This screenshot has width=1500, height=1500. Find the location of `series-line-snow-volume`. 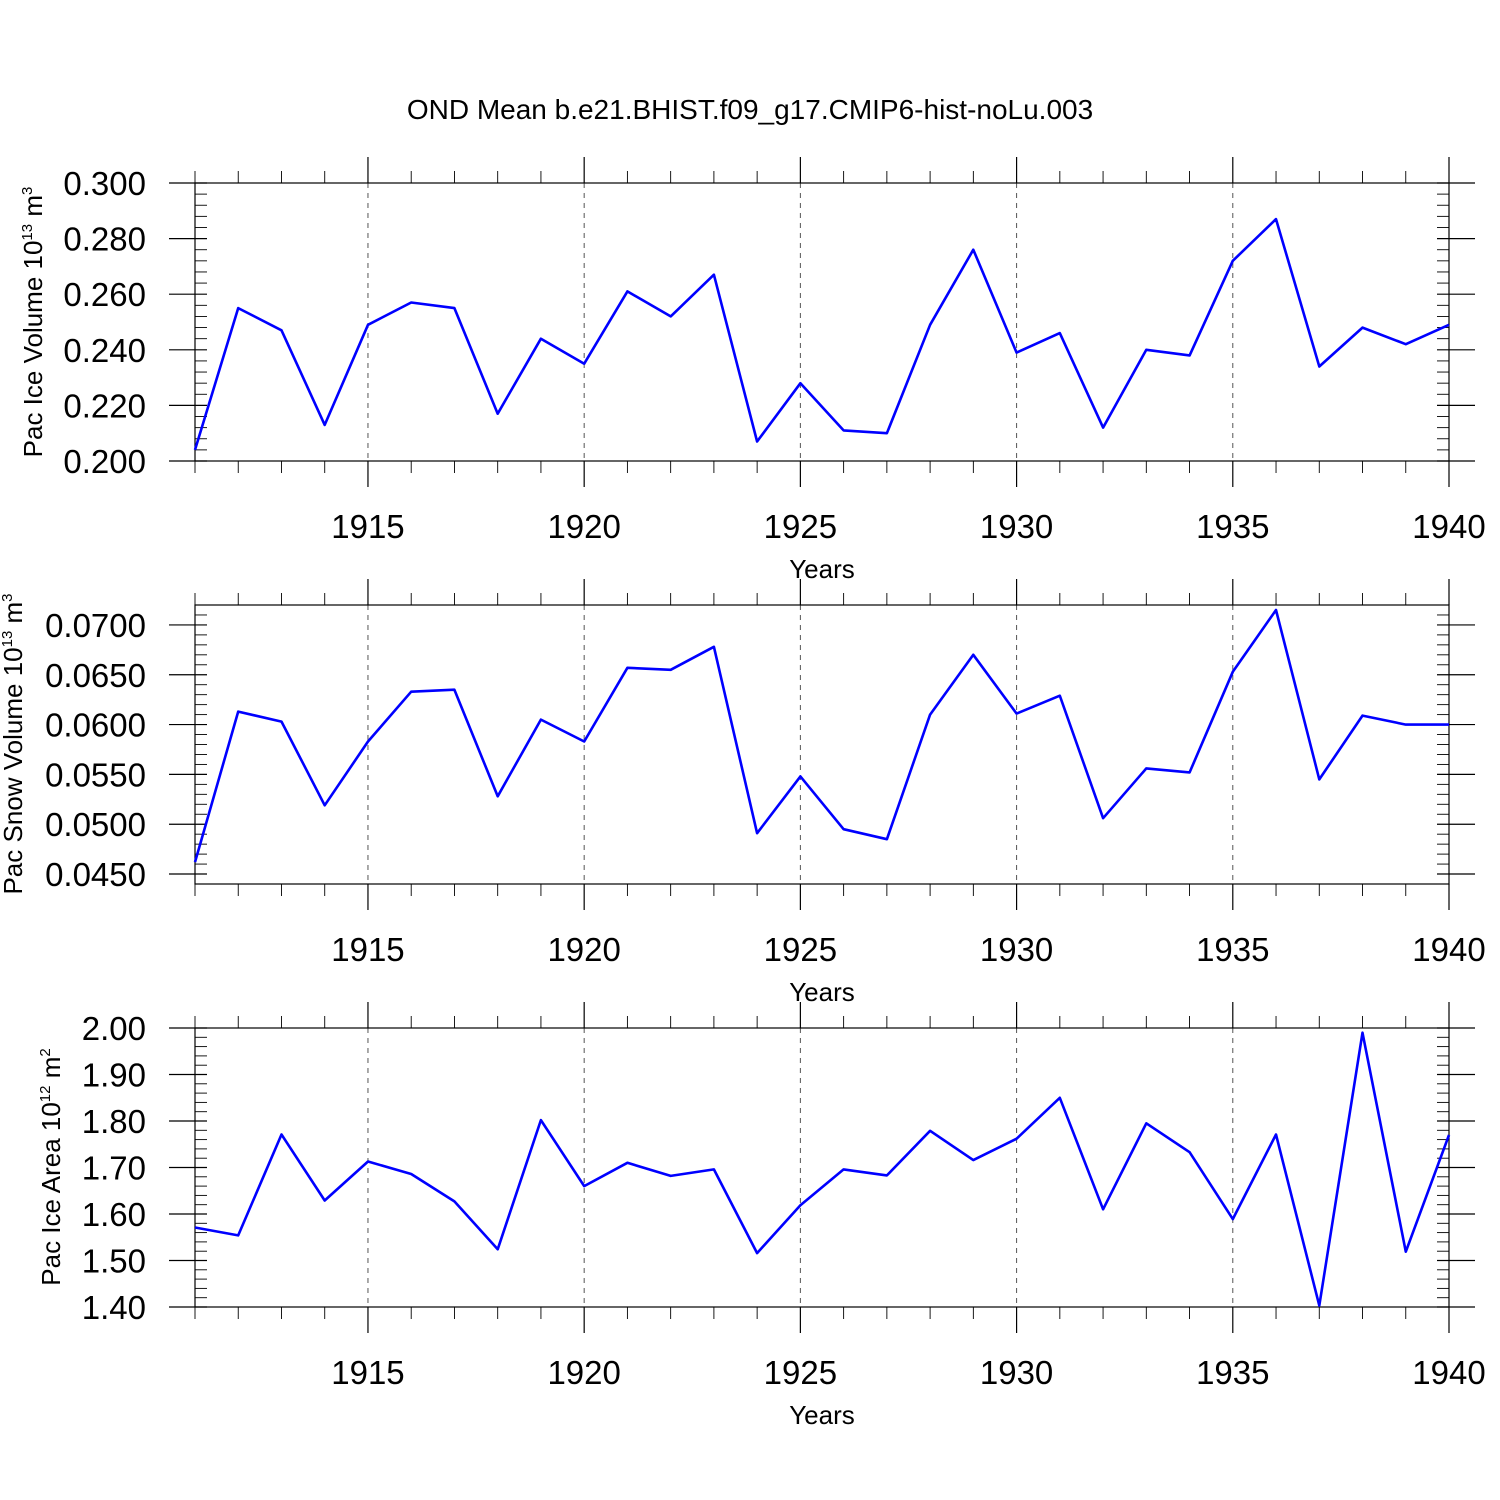

series-line-snow-volume is located at coordinates (821, 735).